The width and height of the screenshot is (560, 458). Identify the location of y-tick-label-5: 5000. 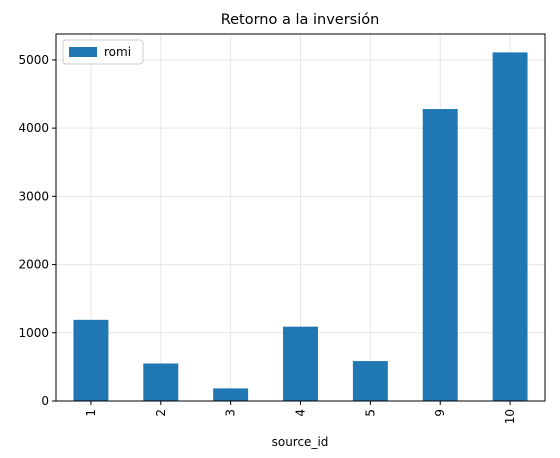
(33, 60).